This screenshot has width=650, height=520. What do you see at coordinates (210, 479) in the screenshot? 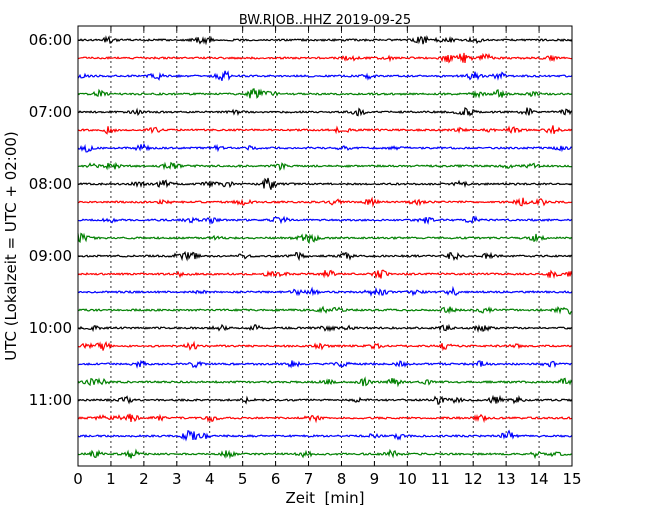
I see `x-tick-label: 4` at bounding box center [210, 479].